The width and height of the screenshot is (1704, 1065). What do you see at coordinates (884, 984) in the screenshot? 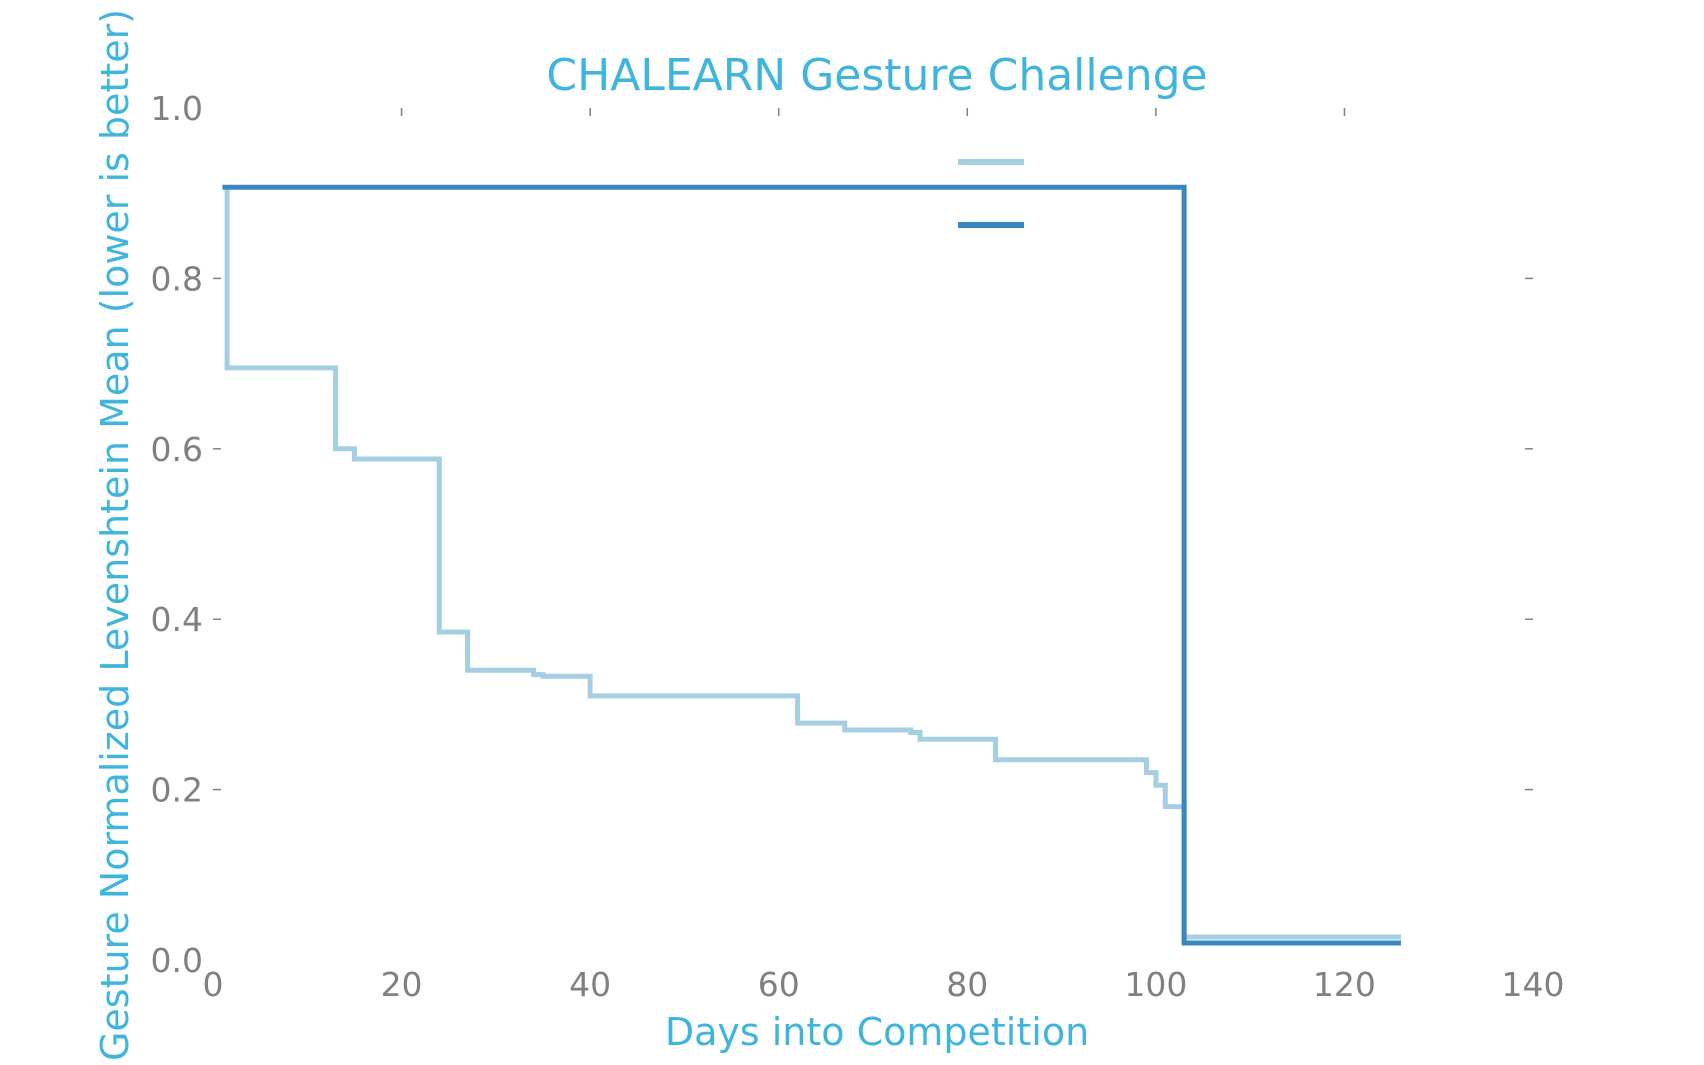
I see `x-tick-labels: 0 20 40 60 80 100 120 140` at bounding box center [884, 984].